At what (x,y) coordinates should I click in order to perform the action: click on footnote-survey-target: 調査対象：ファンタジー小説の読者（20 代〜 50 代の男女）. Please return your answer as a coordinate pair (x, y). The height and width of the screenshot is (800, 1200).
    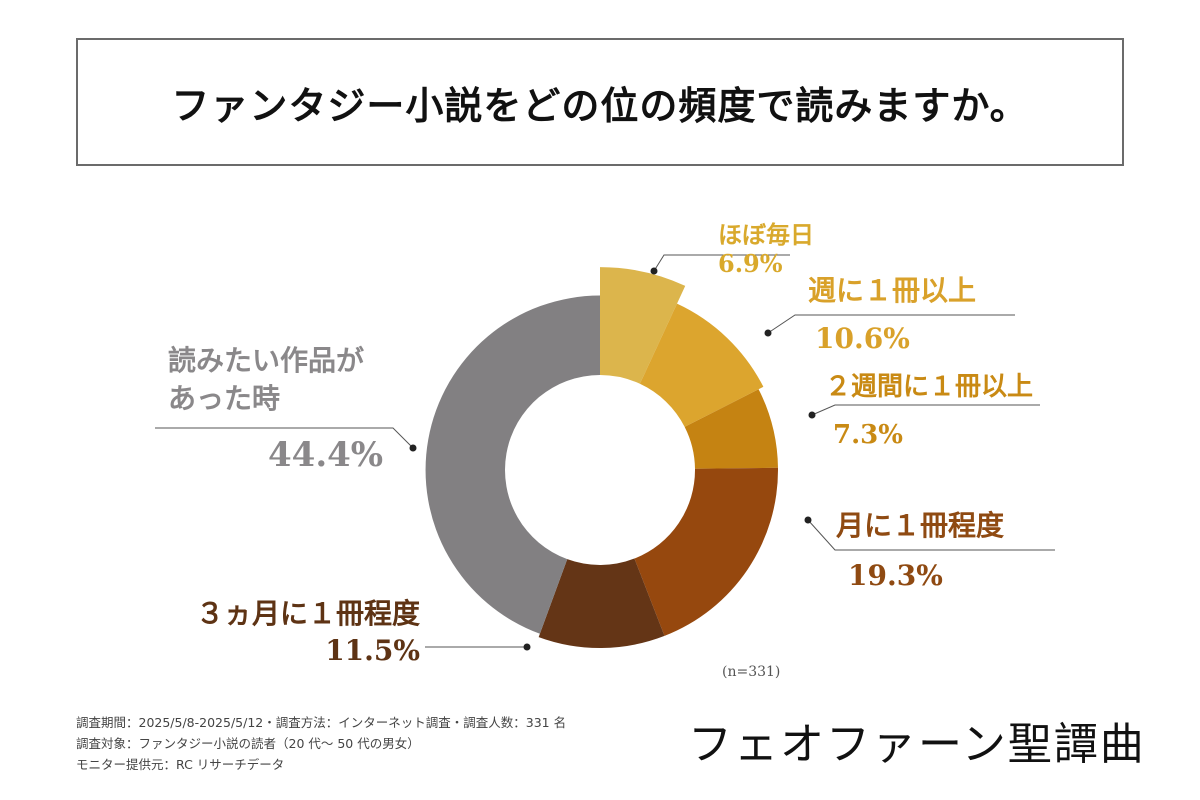
    Looking at the image, I should click on (248, 743).